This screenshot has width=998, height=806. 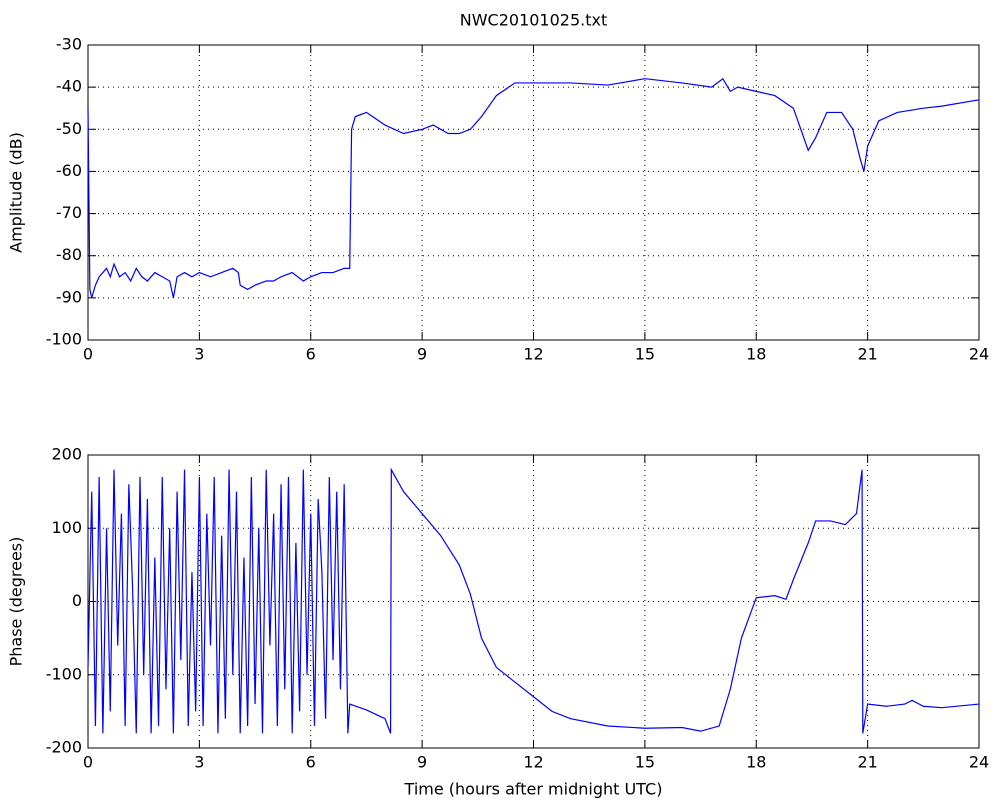 What do you see at coordinates (16, 192) in the screenshot?
I see `y-axis-label: Amplitude (dB)` at bounding box center [16, 192].